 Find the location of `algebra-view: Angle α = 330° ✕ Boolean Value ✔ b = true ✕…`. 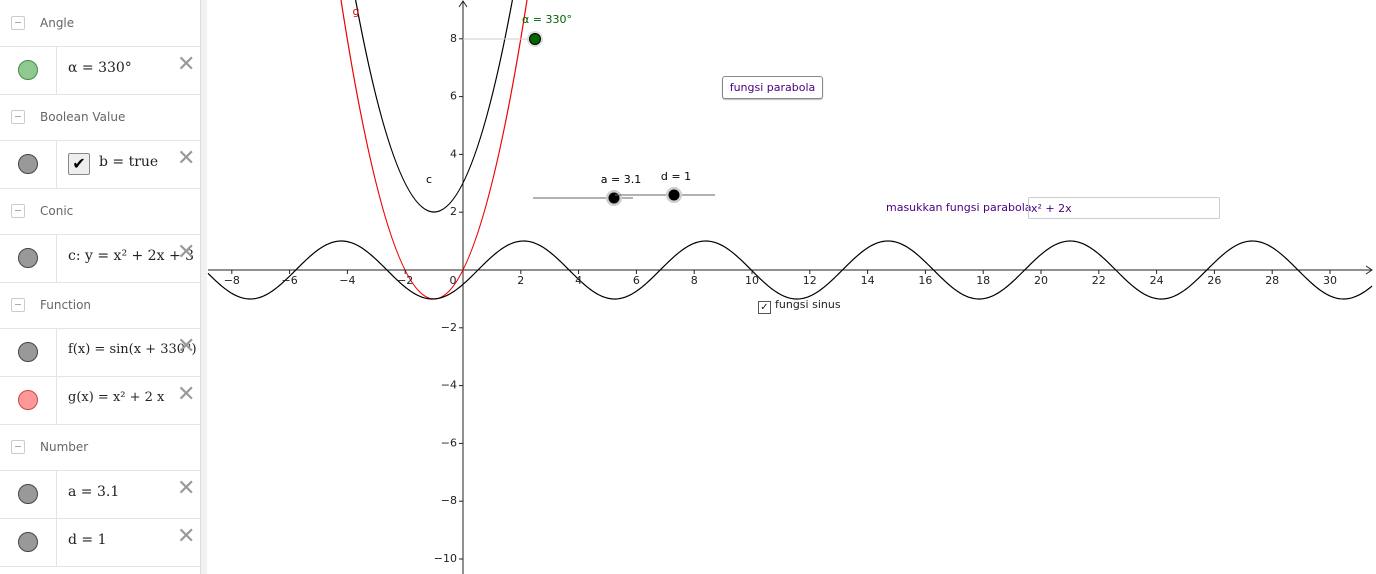

algebra-view: Angle α = 330° ✕ Boolean Value ✔ b = true ✕… is located at coordinates (100, 287).